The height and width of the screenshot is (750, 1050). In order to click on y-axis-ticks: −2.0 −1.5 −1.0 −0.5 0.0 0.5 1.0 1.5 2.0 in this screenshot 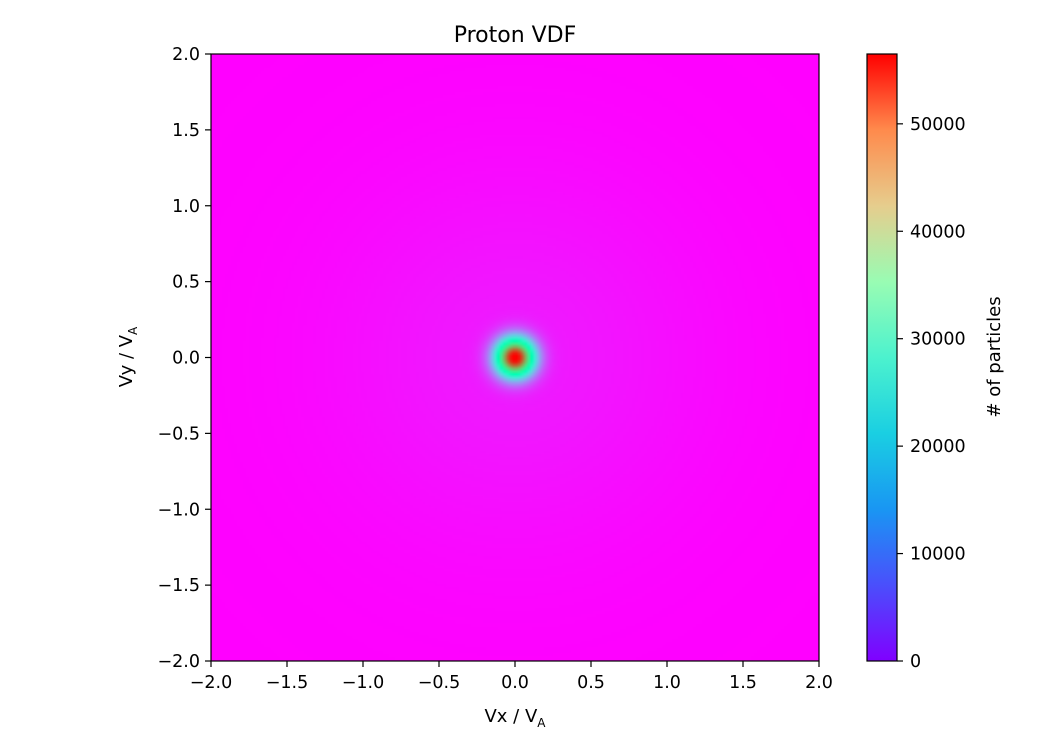, I will do `click(184, 358)`.